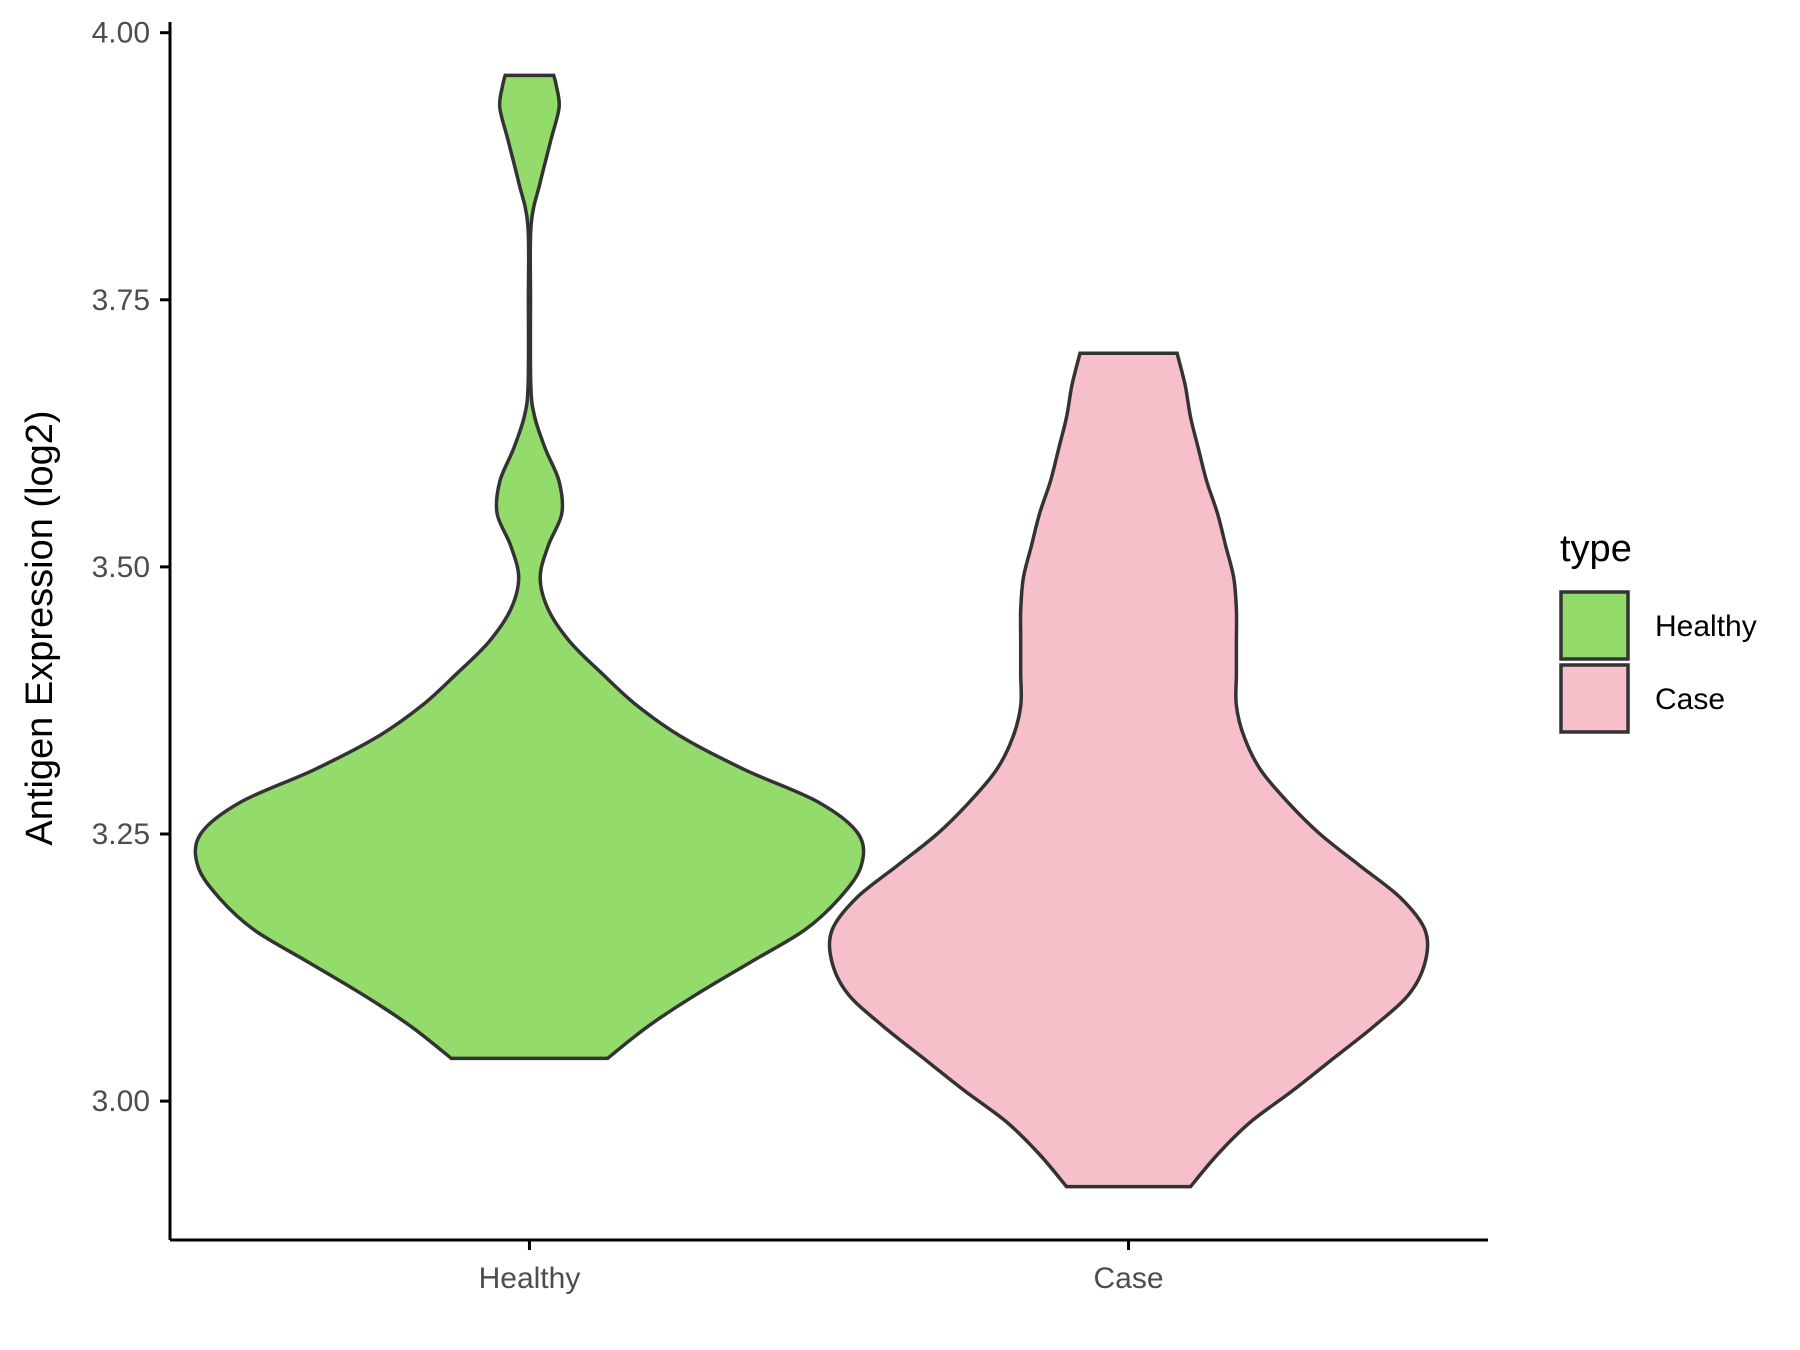  What do you see at coordinates (121, 567) in the screenshot?
I see `y-tick-label: 3.50` at bounding box center [121, 567].